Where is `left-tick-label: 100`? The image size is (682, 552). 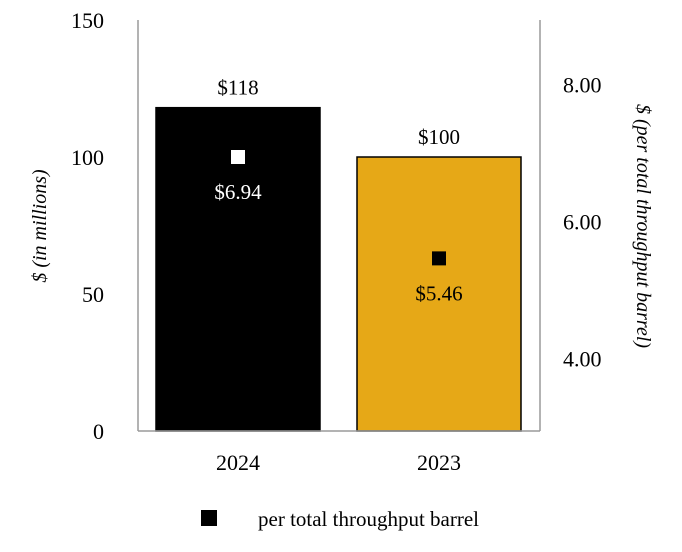 left-tick-label: 100 is located at coordinates (87, 157).